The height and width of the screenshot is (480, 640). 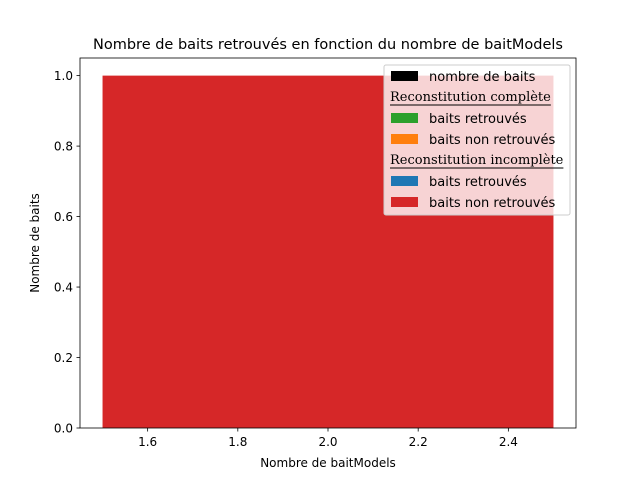 I want to click on x-tick-label-0: 1.6, so click(x=147, y=442).